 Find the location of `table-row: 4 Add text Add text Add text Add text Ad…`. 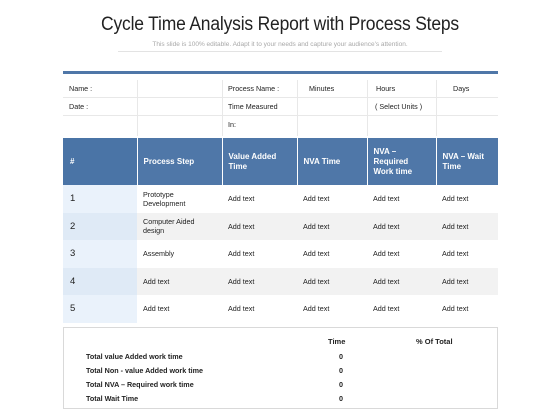

table-row: 4 Add text Add text Add text Add text Ad… is located at coordinates (280, 281).